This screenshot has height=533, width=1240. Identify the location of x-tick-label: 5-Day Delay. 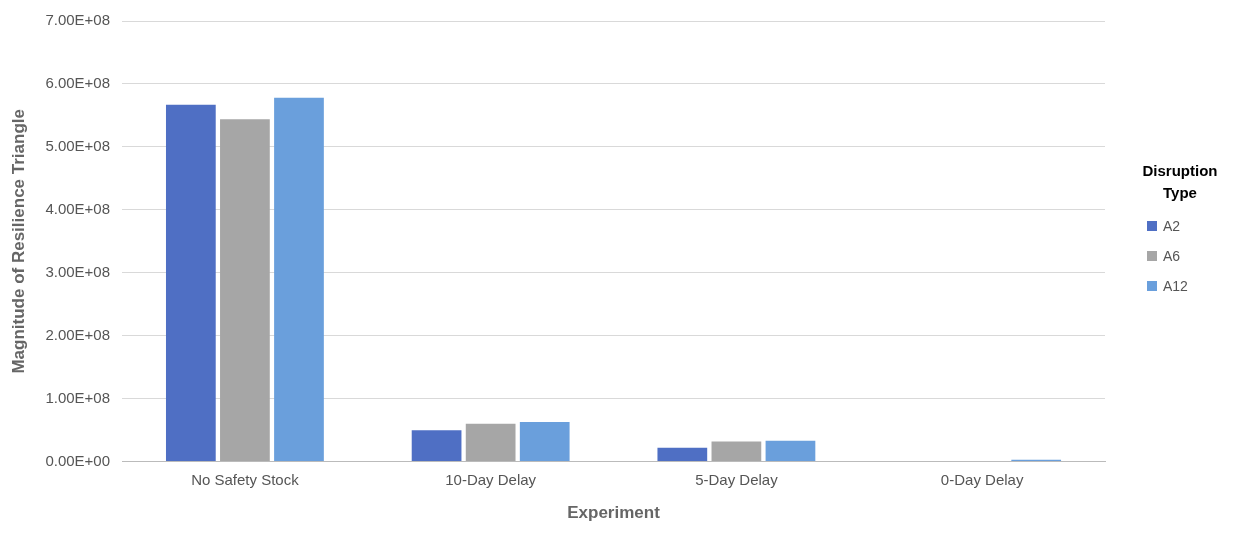
(737, 479).